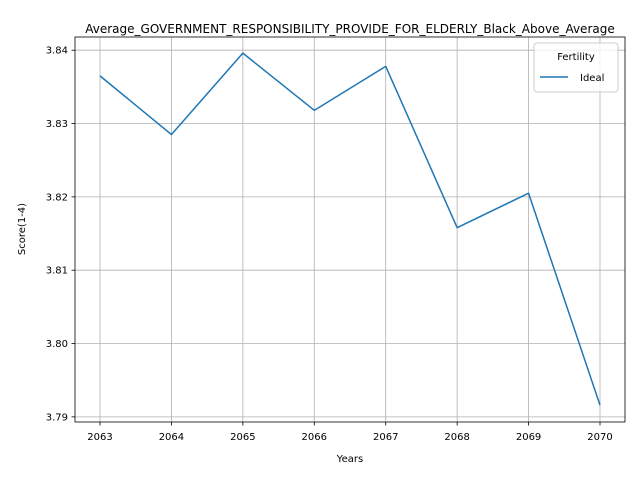  What do you see at coordinates (57, 344) in the screenshot?
I see `y-tick-label: 3.80` at bounding box center [57, 344].